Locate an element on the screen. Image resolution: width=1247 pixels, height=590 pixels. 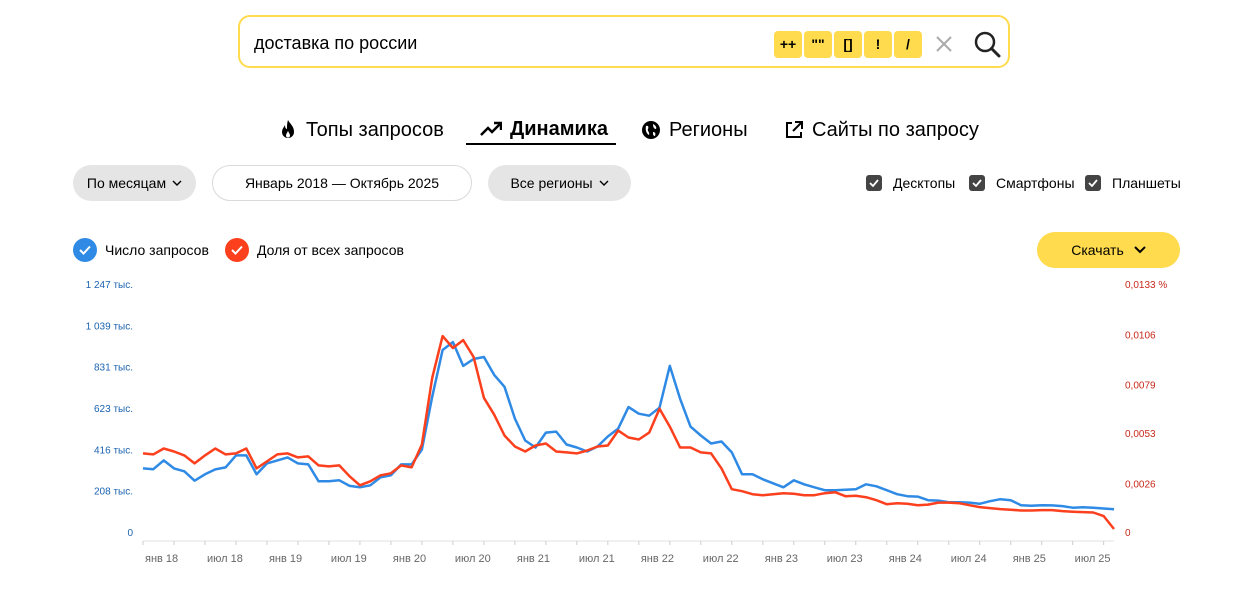
operator-quotes-button: "" is located at coordinates (818, 44).